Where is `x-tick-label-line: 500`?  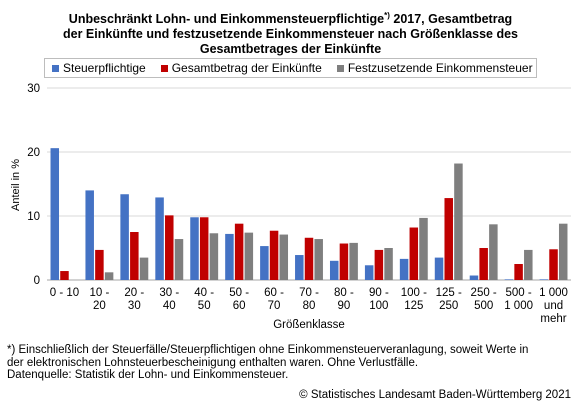 x-tick-label-line: 500 is located at coordinates (483, 306).